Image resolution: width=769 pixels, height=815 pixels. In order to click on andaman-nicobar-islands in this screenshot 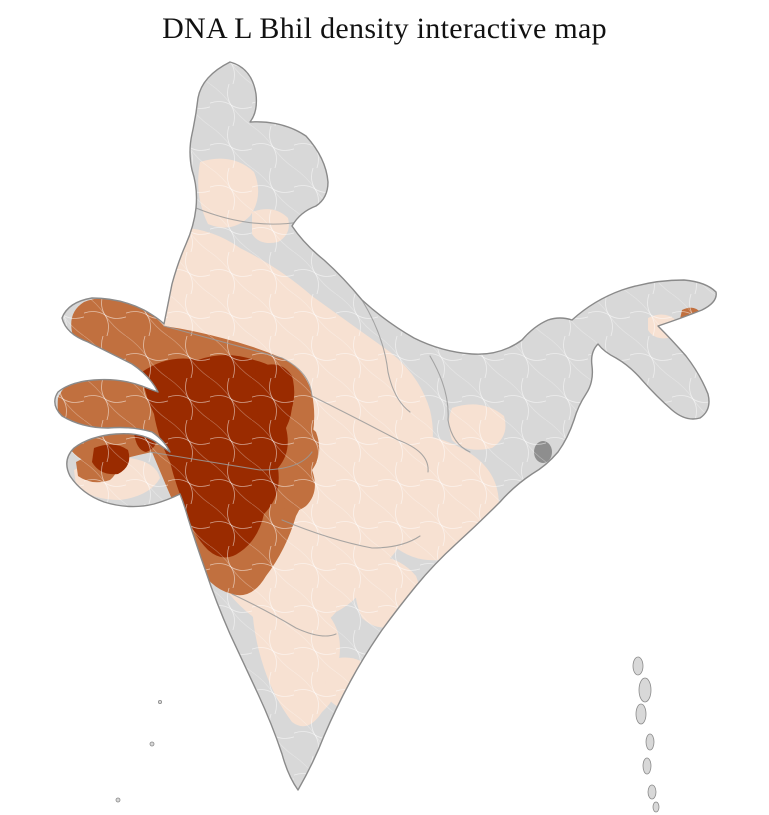, I will do `click(646, 734)`.